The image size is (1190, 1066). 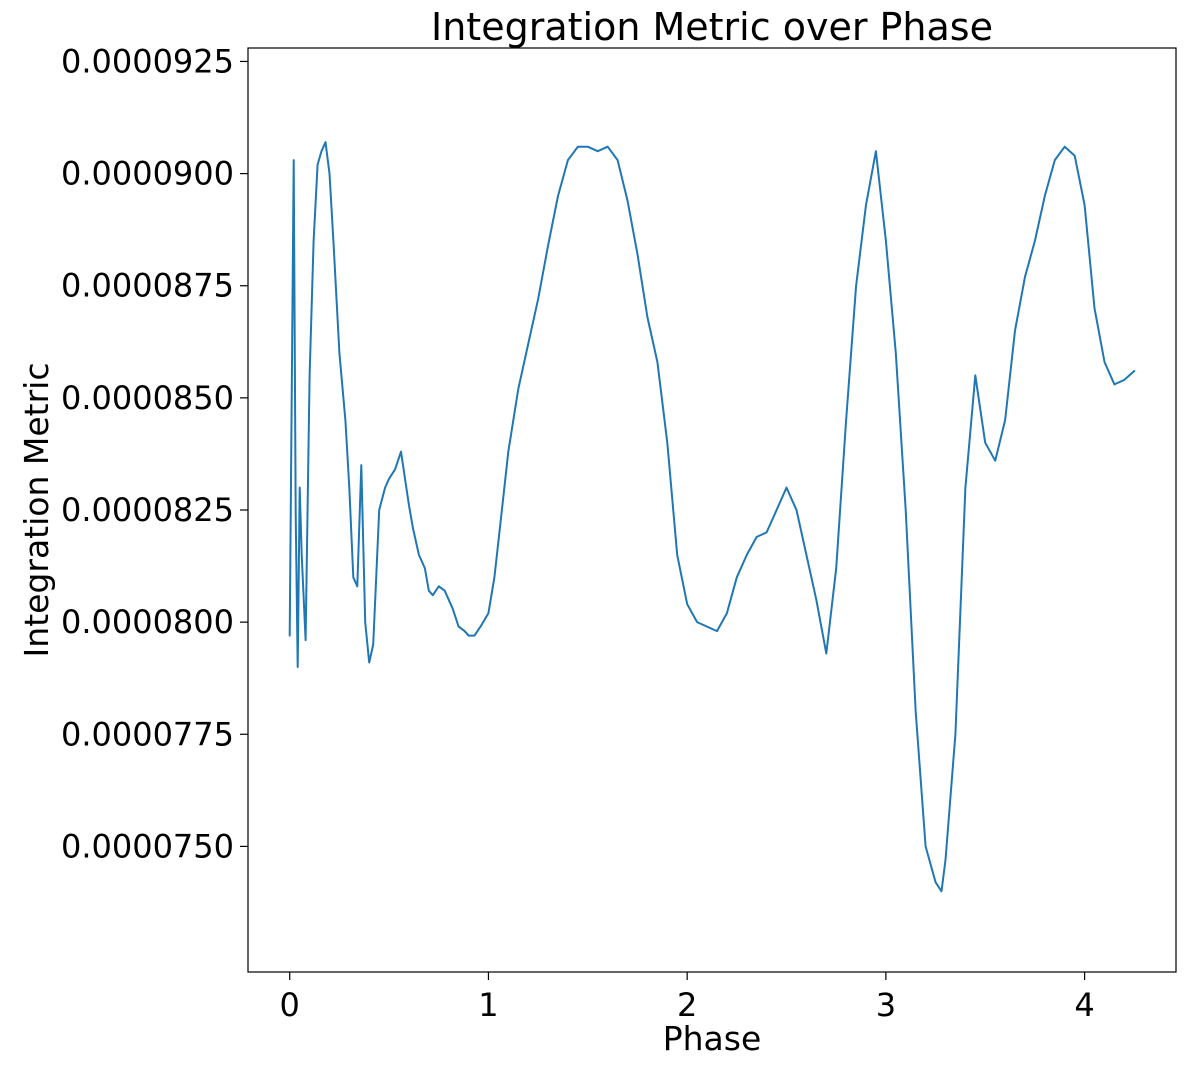 What do you see at coordinates (886, 1005) in the screenshot?
I see `x-tick-label: 3` at bounding box center [886, 1005].